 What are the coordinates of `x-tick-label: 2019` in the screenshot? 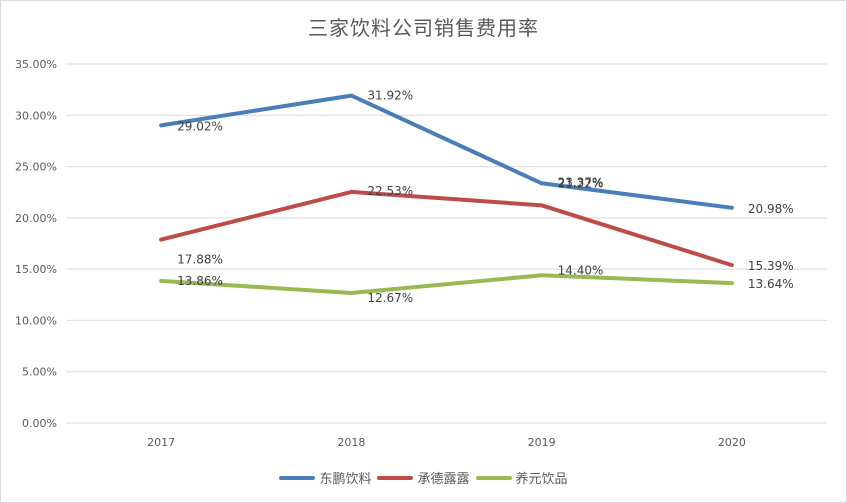 It's located at (542, 442).